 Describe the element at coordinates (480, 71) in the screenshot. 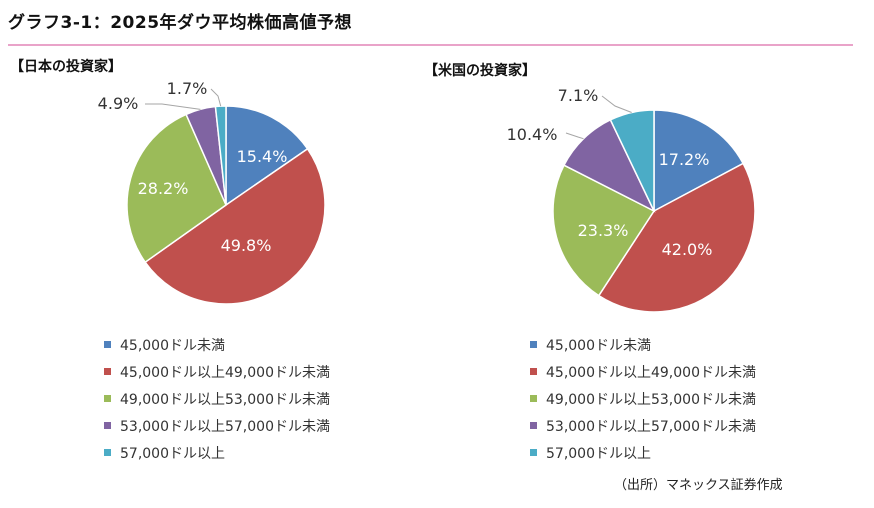

I see `us-chart-title: 【米国の投資家】` at that location.